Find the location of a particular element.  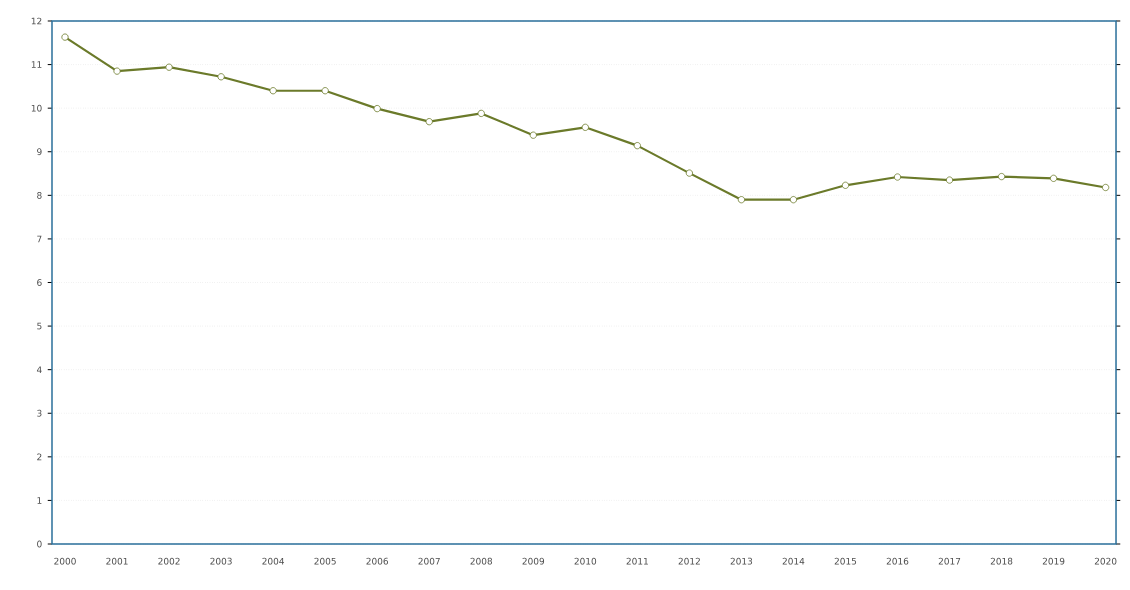

x-tick-label: 2007 is located at coordinates (429, 561).